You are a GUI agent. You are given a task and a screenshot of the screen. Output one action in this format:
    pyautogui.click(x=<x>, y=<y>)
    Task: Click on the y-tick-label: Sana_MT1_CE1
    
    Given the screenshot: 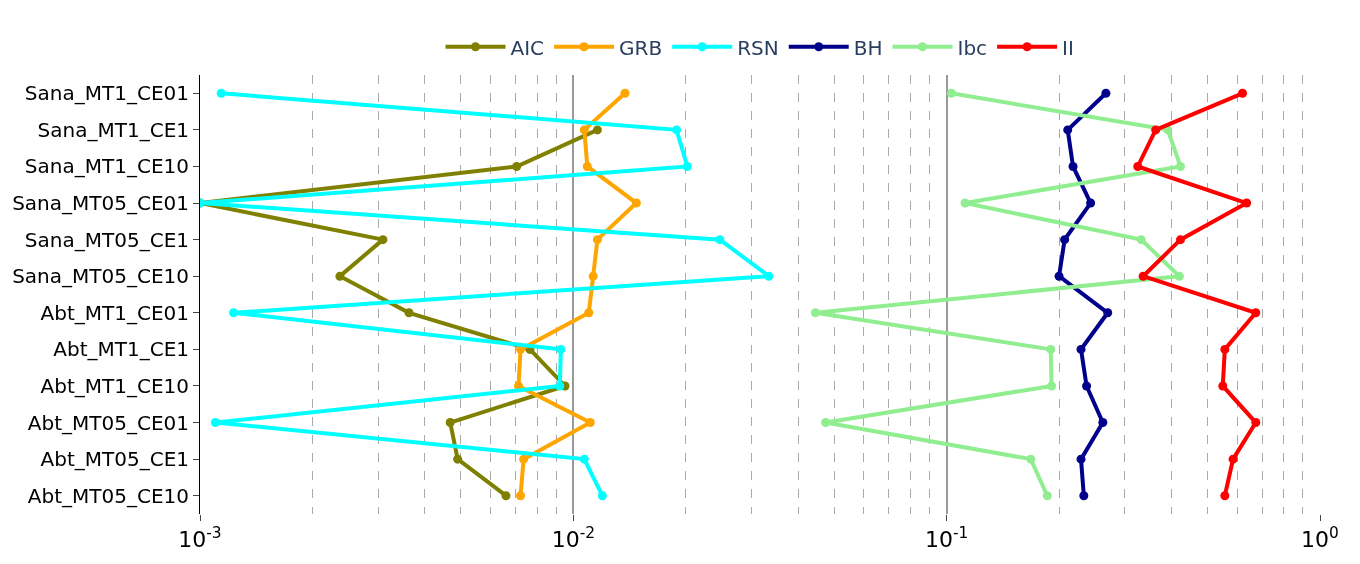 What is the action you would take?
    pyautogui.click(x=113, y=129)
    